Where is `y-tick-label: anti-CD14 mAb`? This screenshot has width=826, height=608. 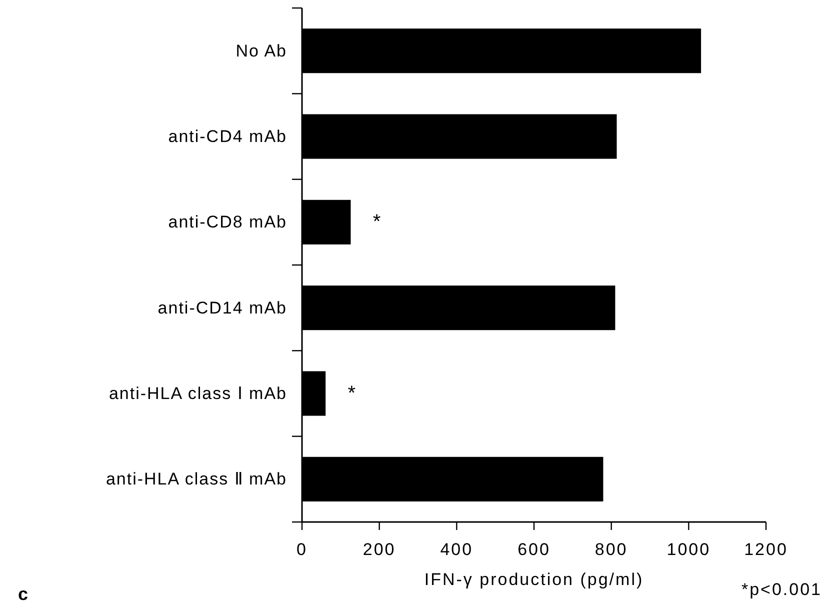
y-tick-label: anti-CD14 mAb is located at coordinates (222, 308).